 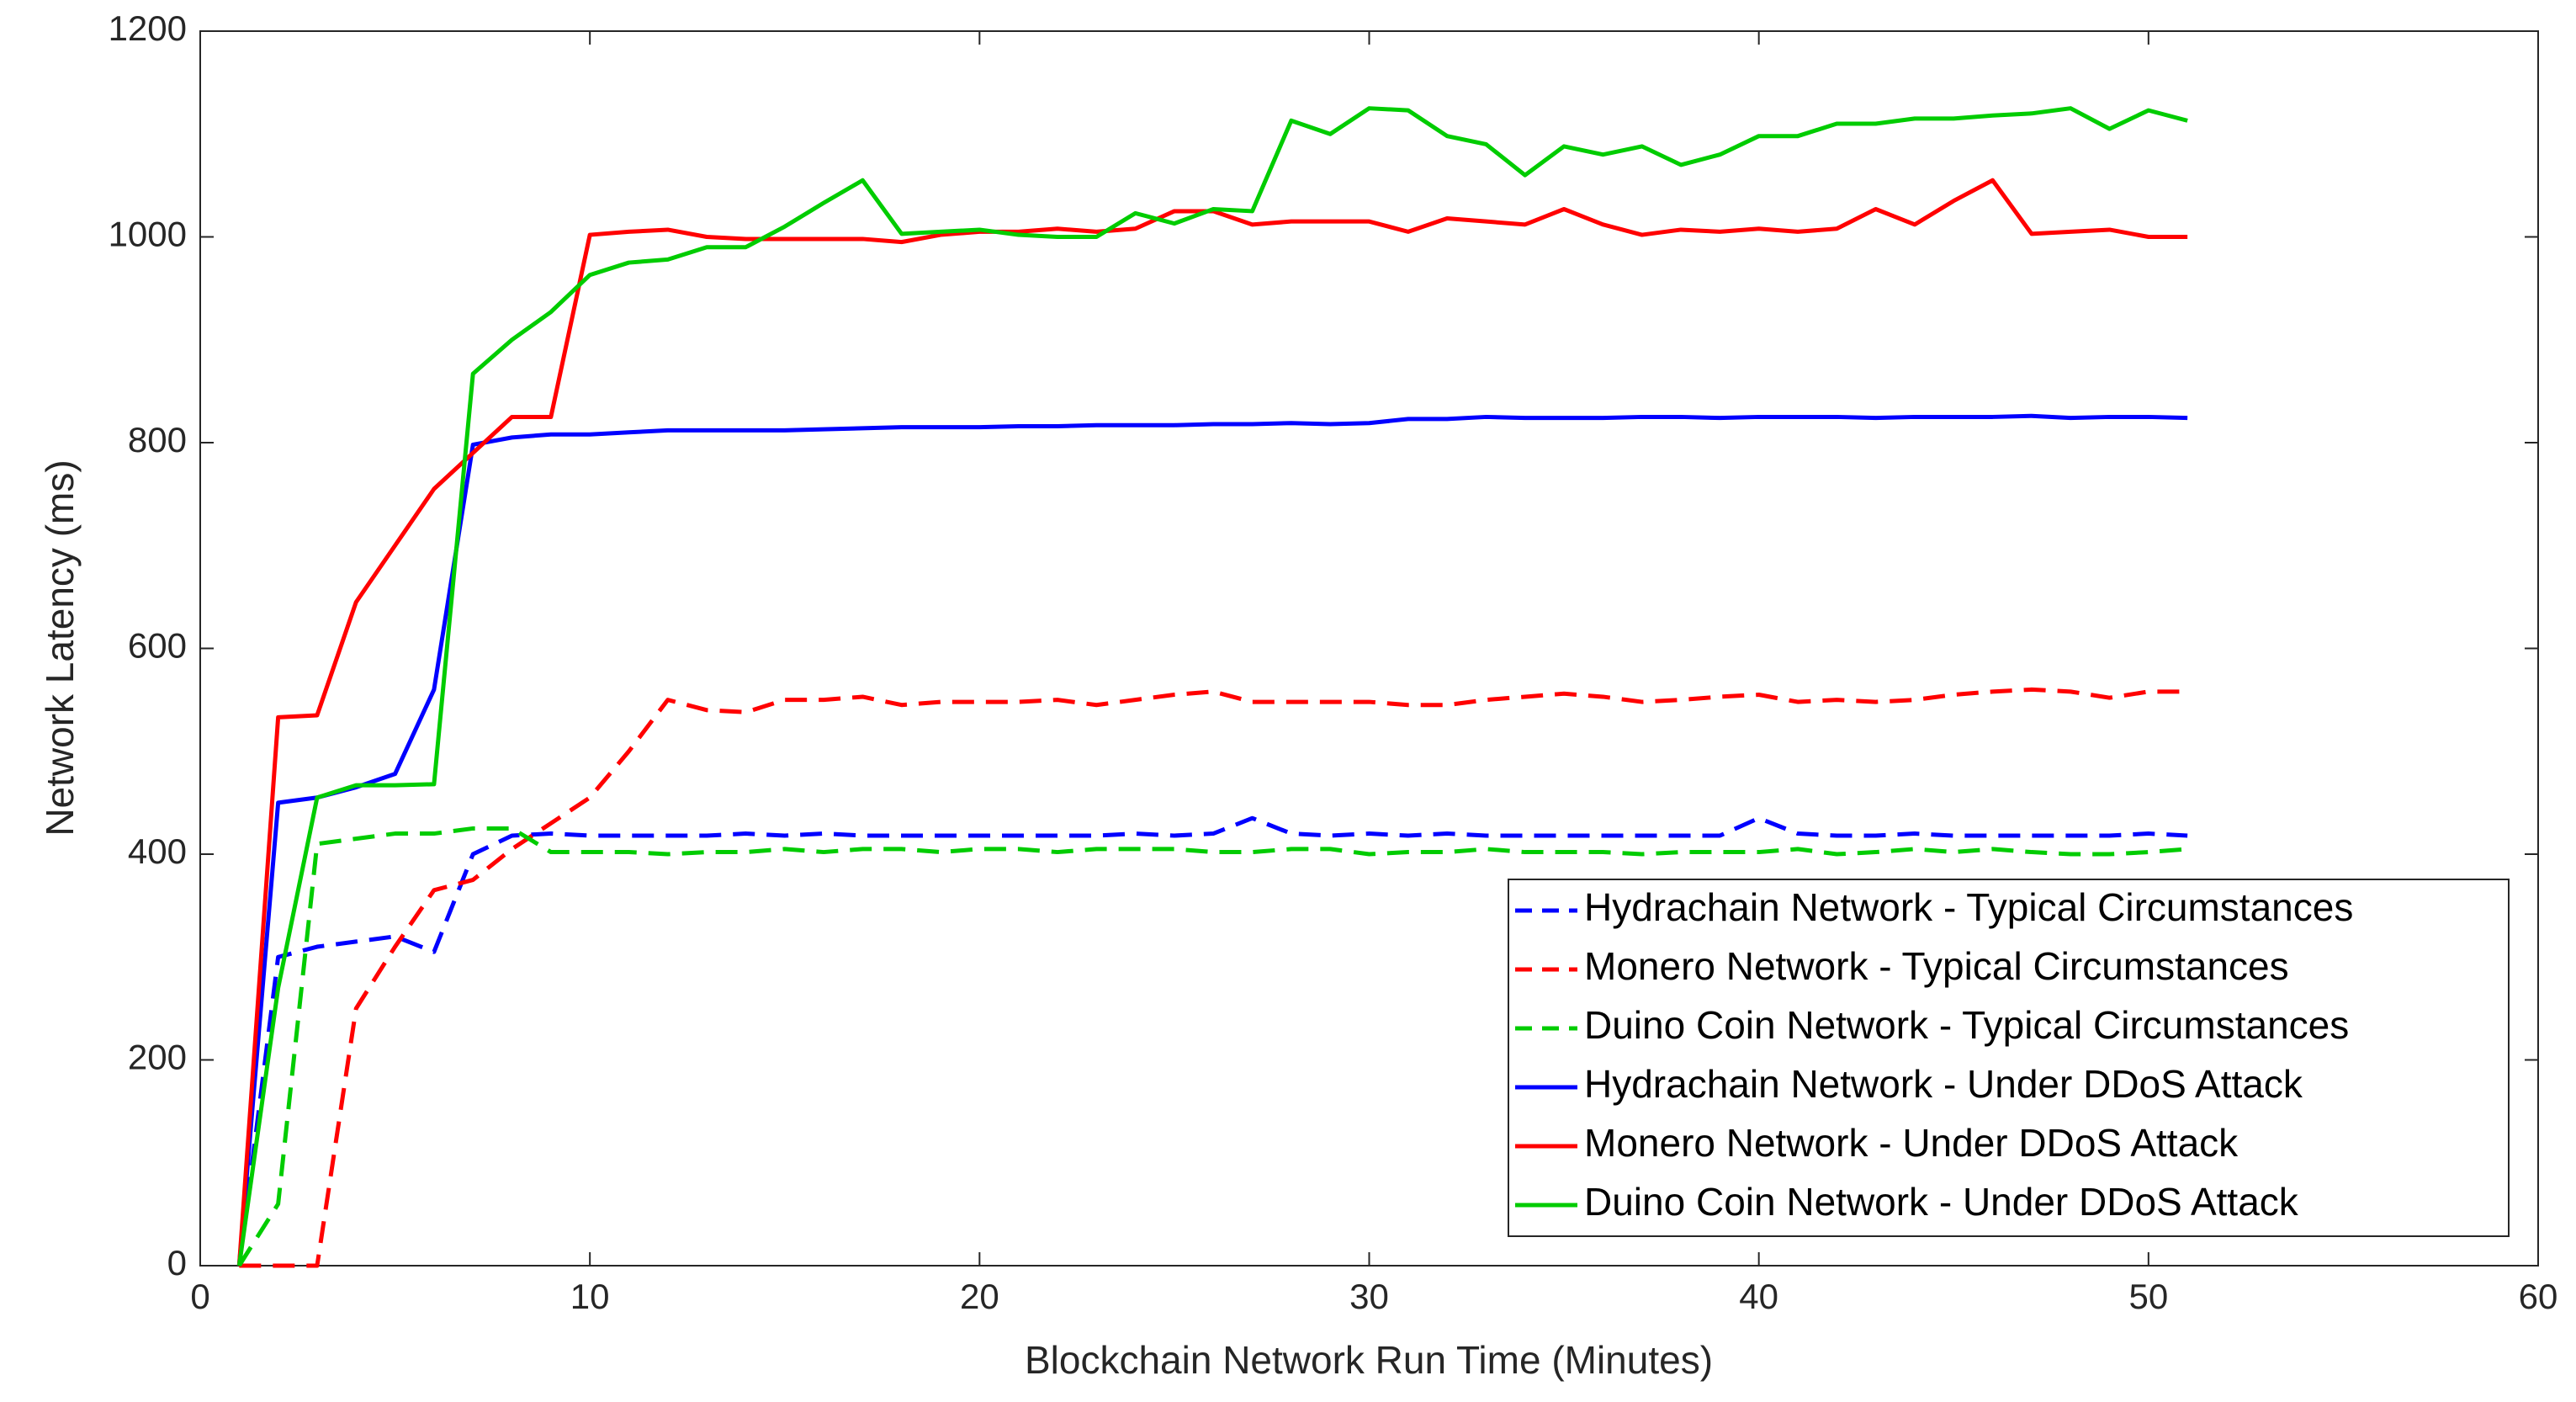 What do you see at coordinates (157, 646) in the screenshot?
I see `y-tick-label: 600` at bounding box center [157, 646].